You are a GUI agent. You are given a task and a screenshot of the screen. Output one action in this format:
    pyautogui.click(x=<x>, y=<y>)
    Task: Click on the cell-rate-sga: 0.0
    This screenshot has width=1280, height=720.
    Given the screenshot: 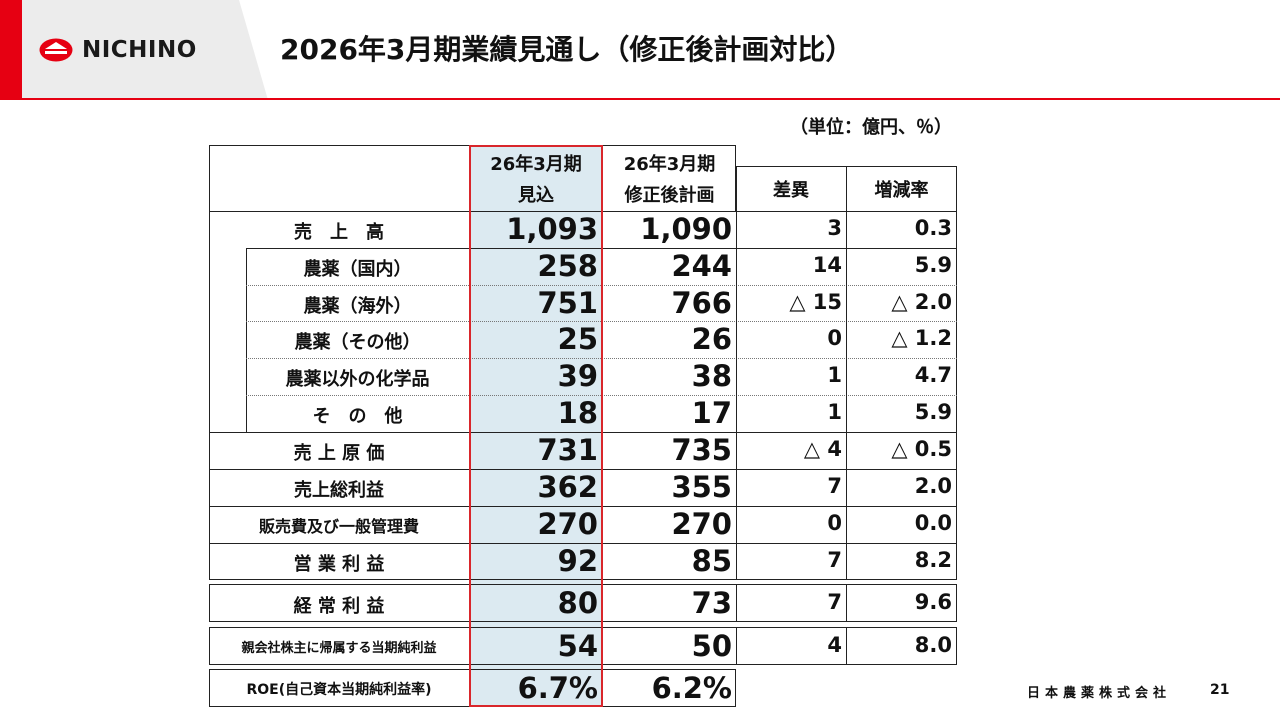 What is the action you would take?
    pyautogui.click(x=933, y=523)
    